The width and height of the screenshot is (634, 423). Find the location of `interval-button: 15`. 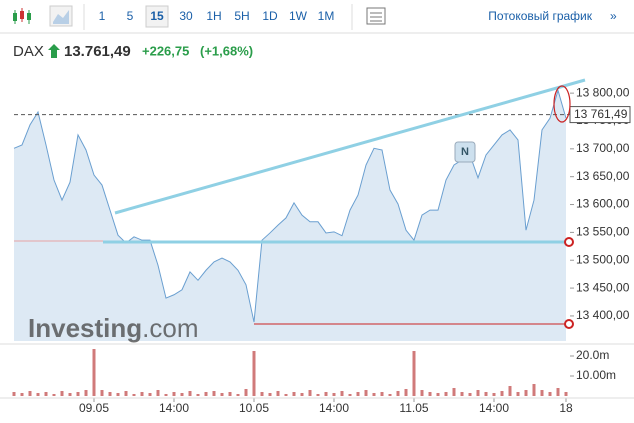

interval-button: 15 is located at coordinates (157, 16).